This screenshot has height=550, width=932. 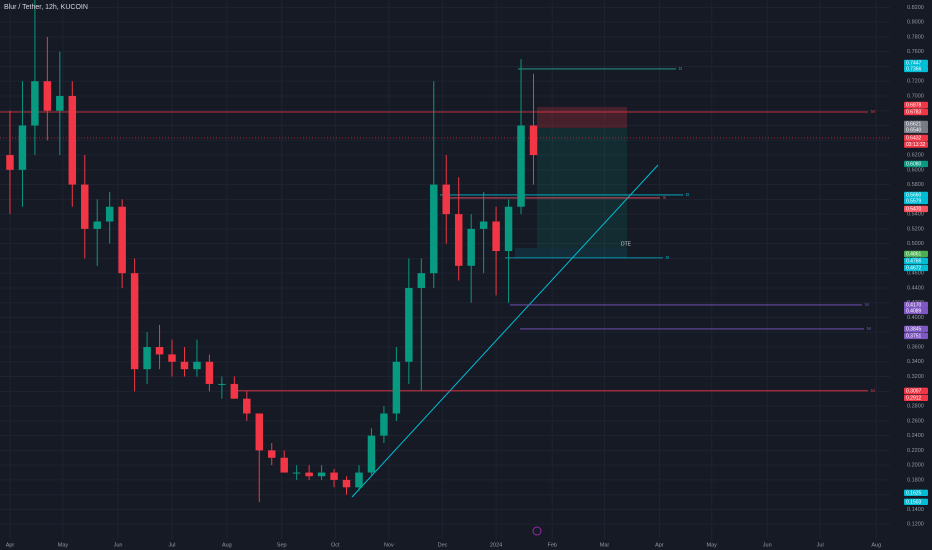 What do you see at coordinates (46, 7) in the screenshot?
I see `chart-title: Blur / Tether, 12h, KUCOIN` at bounding box center [46, 7].